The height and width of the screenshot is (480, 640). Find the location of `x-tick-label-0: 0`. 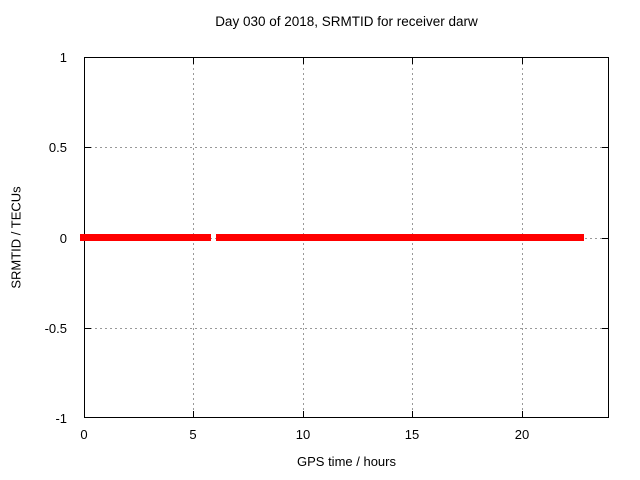

x-tick-label-0: 0 is located at coordinates (84, 434).